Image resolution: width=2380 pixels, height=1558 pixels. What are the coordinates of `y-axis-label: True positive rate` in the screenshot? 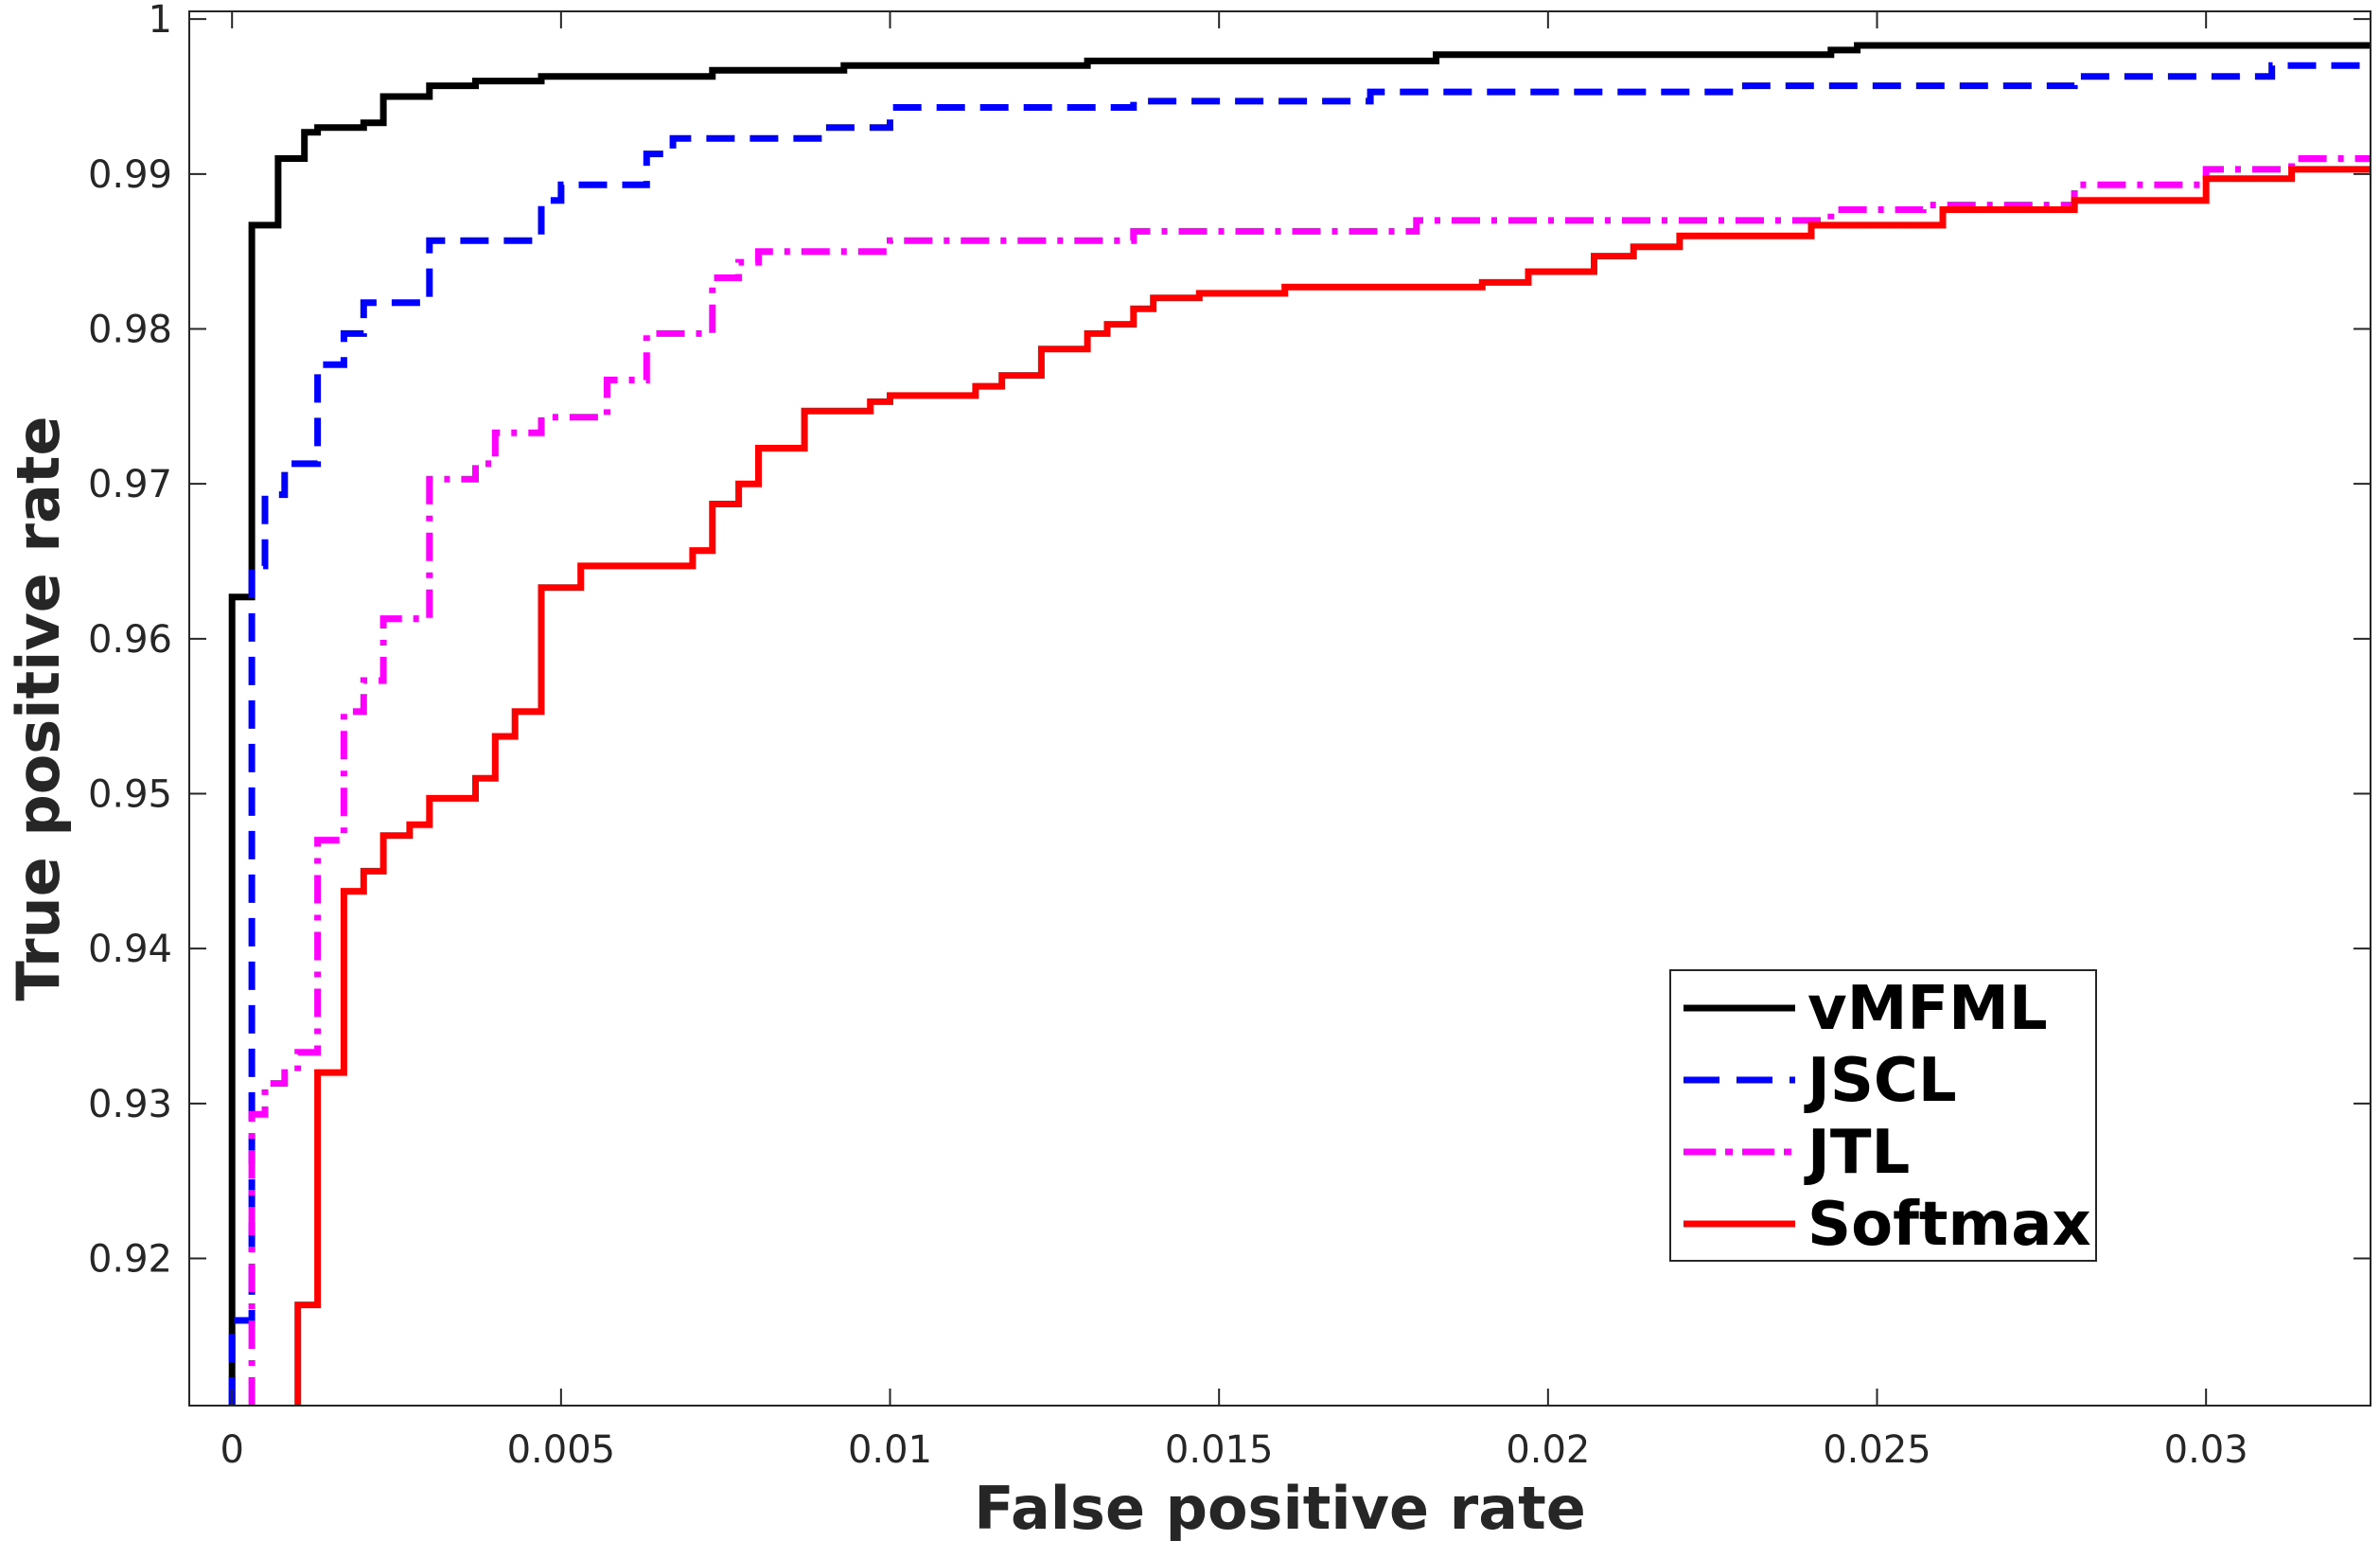 It's located at (38, 708).